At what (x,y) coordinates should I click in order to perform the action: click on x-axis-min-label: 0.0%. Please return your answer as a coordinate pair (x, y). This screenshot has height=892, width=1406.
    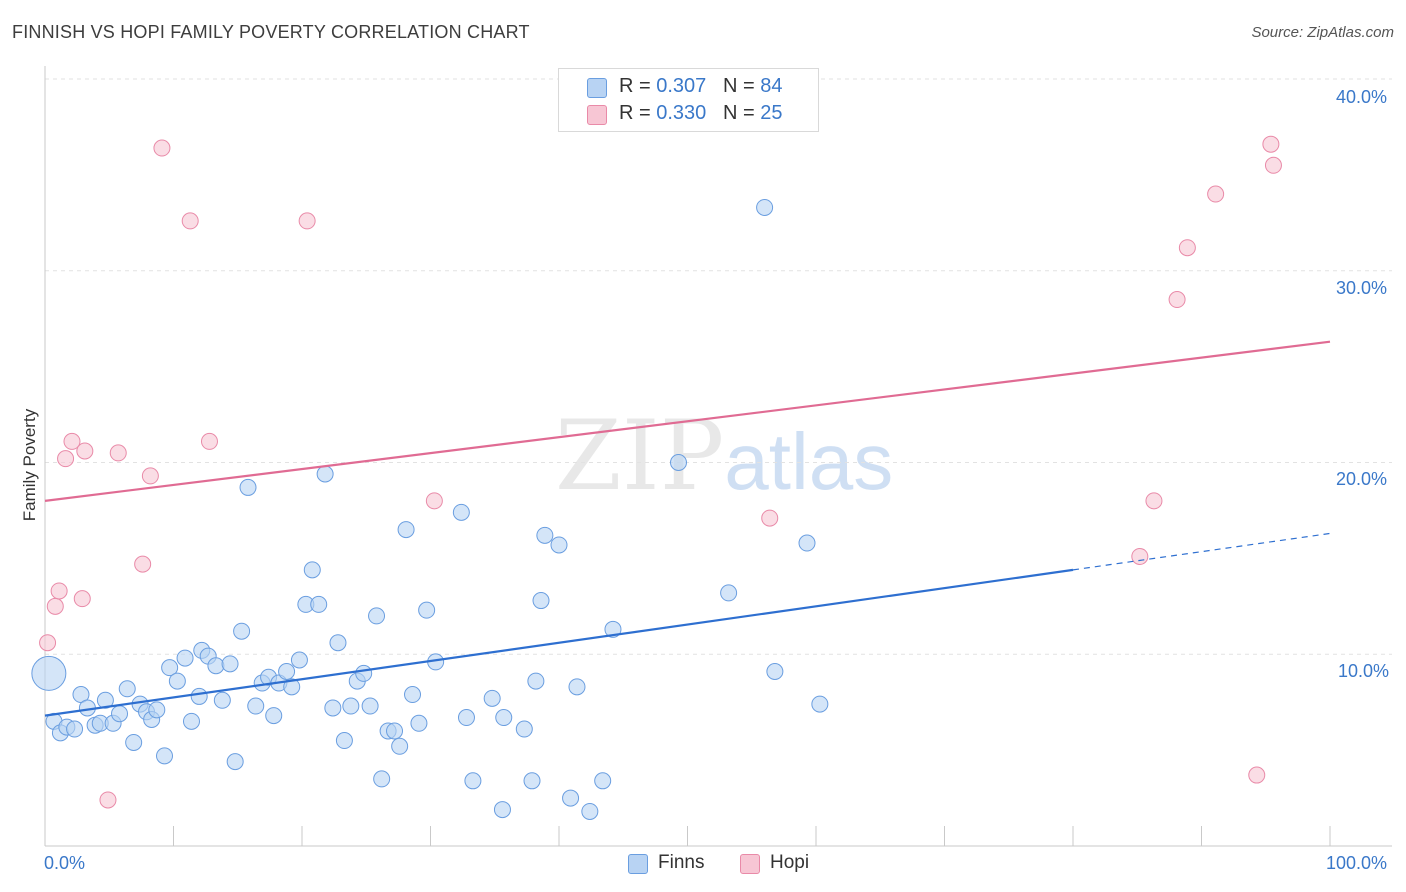
    Looking at the image, I should click on (65, 863).